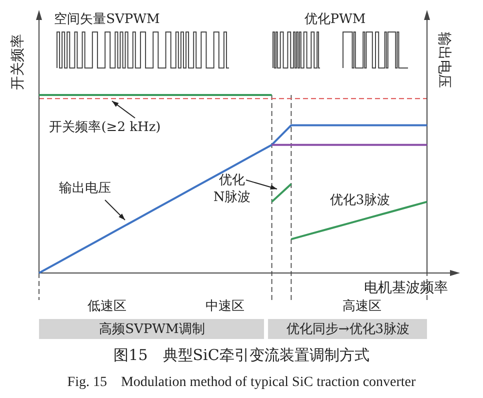 The width and height of the screenshot is (483, 398). What do you see at coordinates (335, 19) in the screenshot?
I see `text: 优化PWM` at bounding box center [335, 19].